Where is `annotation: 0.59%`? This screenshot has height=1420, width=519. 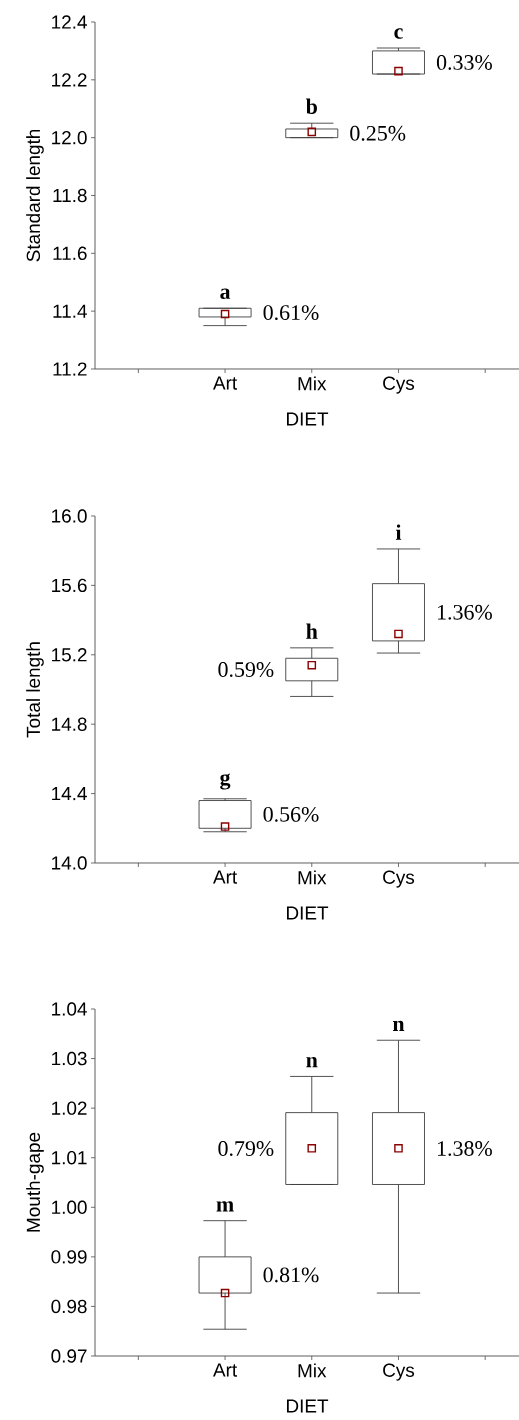
annotation: 0.59% is located at coordinates (246, 669).